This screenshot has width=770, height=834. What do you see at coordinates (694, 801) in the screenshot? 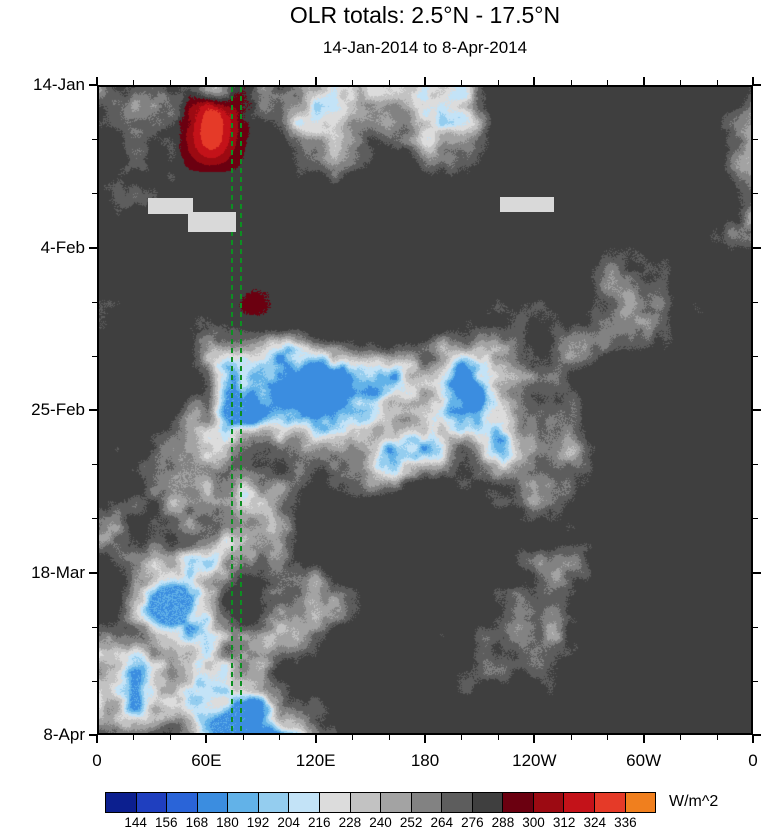
I see `colorbar-units-label: W/m^2` at bounding box center [694, 801].